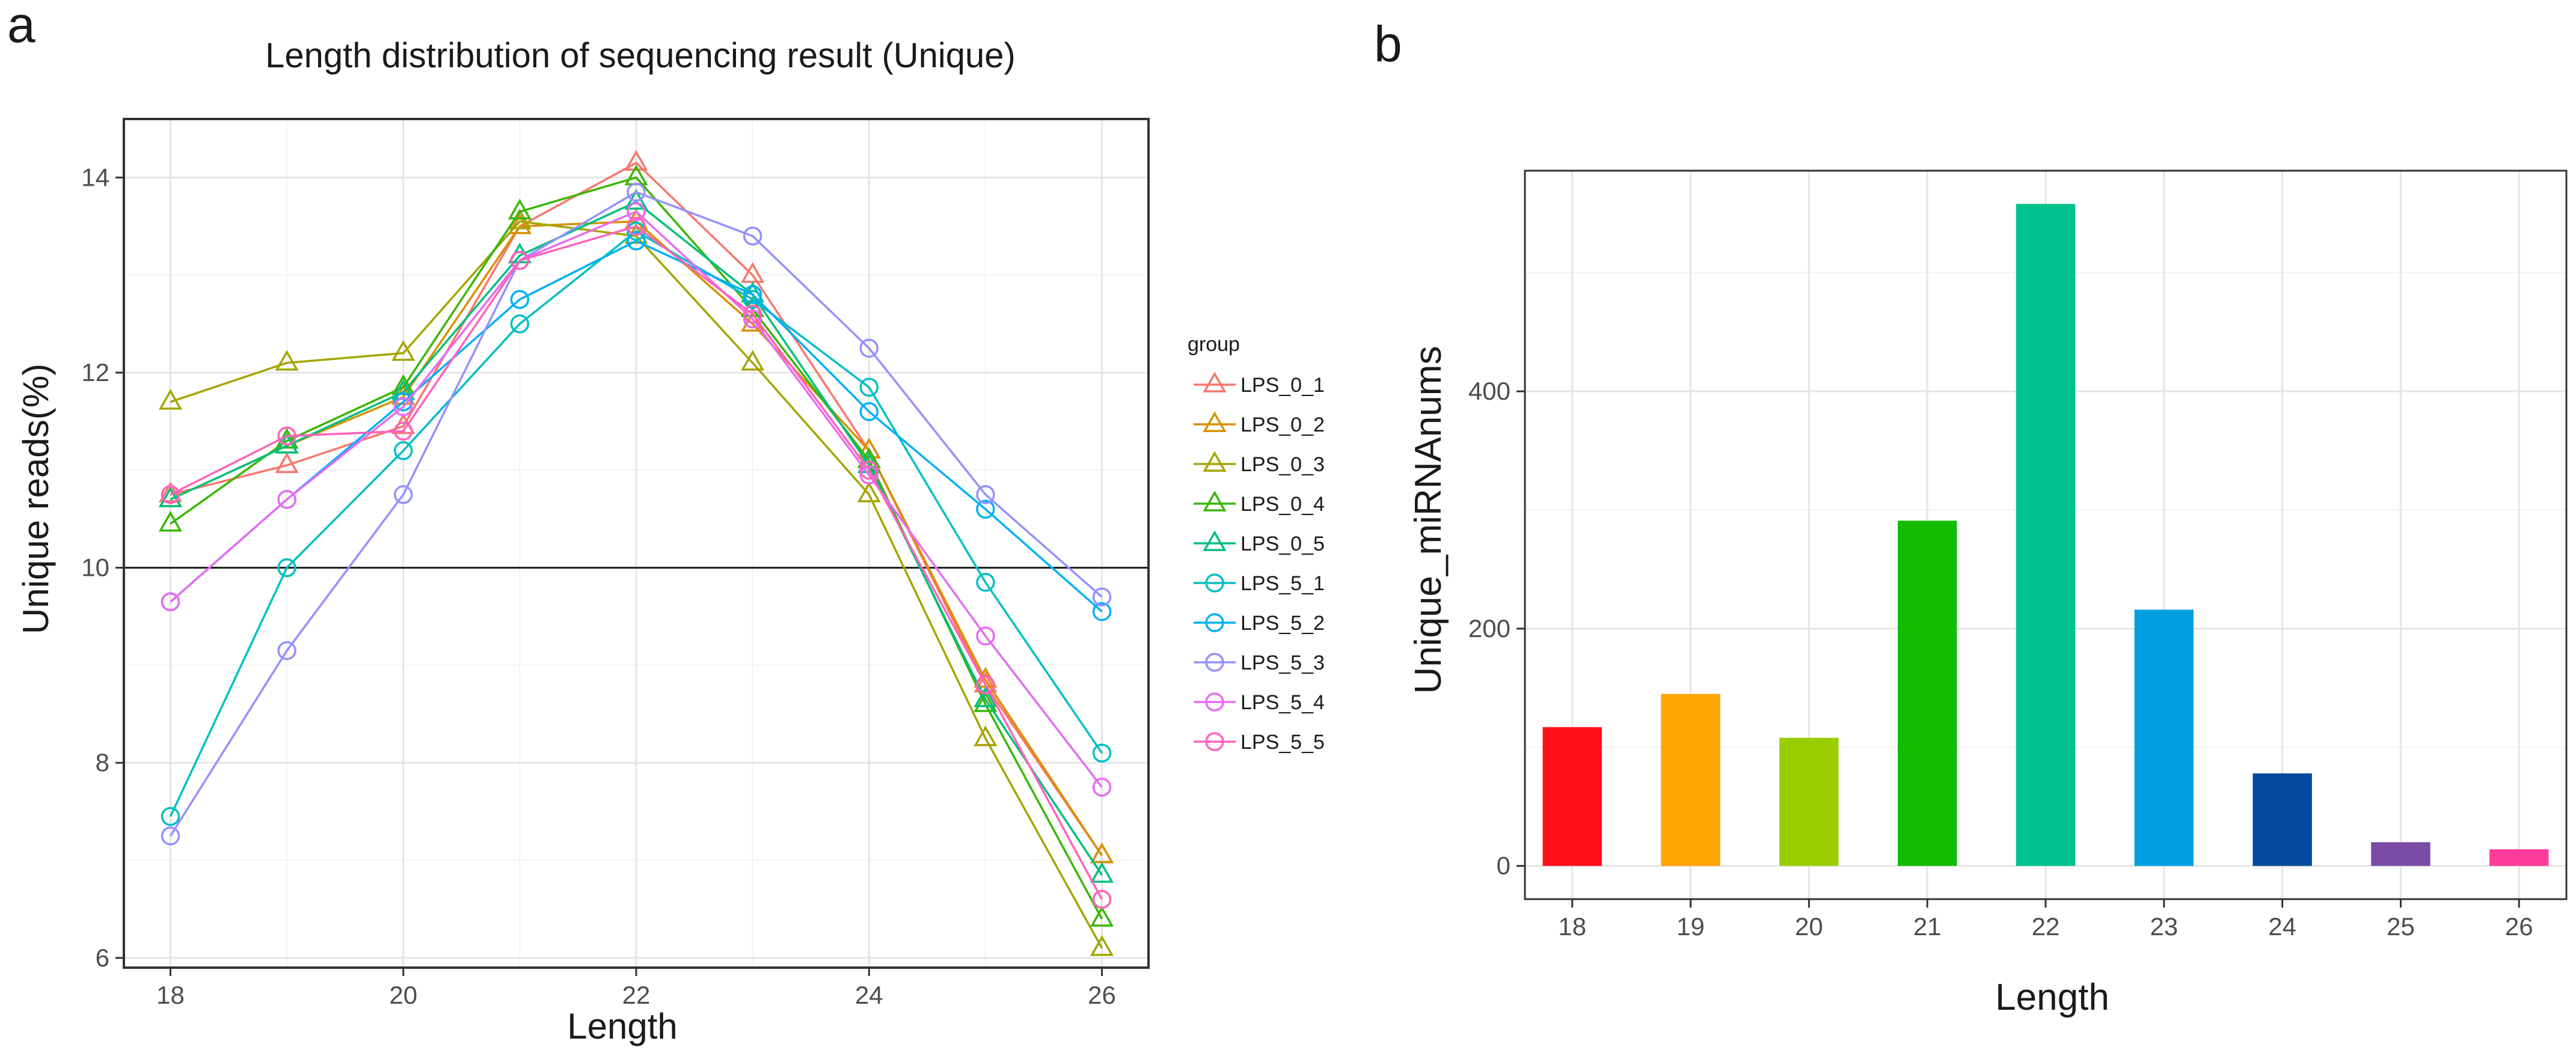 Image resolution: width=2576 pixels, height=1056 pixels. Describe the element at coordinates (102, 762) in the screenshot. I see `y-tick-label: 8` at that location.